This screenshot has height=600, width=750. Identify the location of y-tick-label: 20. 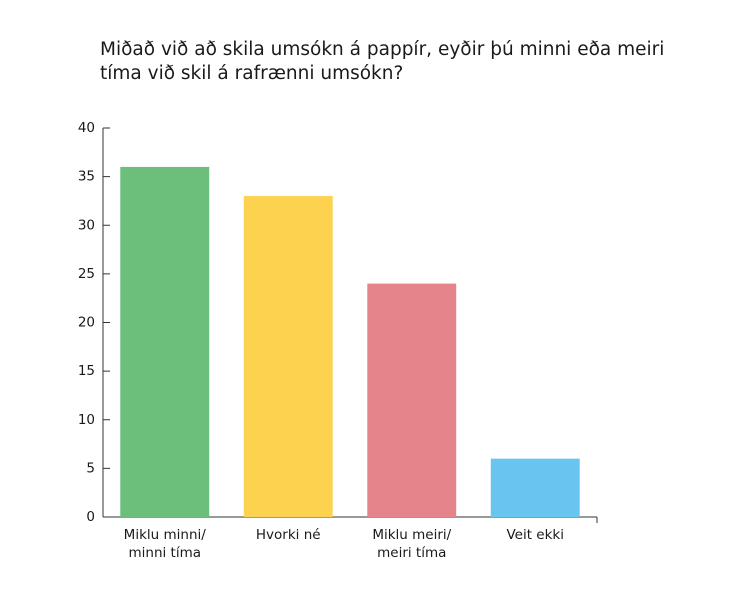
(86, 323).